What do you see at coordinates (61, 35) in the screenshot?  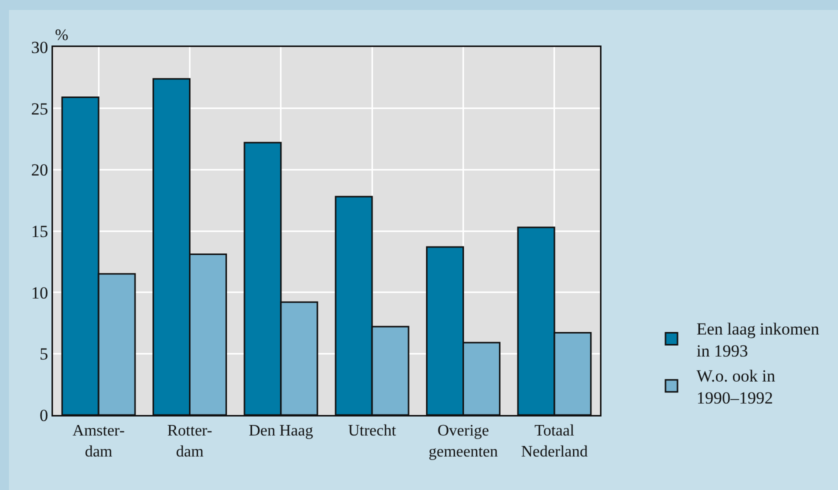 I see `y-axis-title: %` at bounding box center [61, 35].